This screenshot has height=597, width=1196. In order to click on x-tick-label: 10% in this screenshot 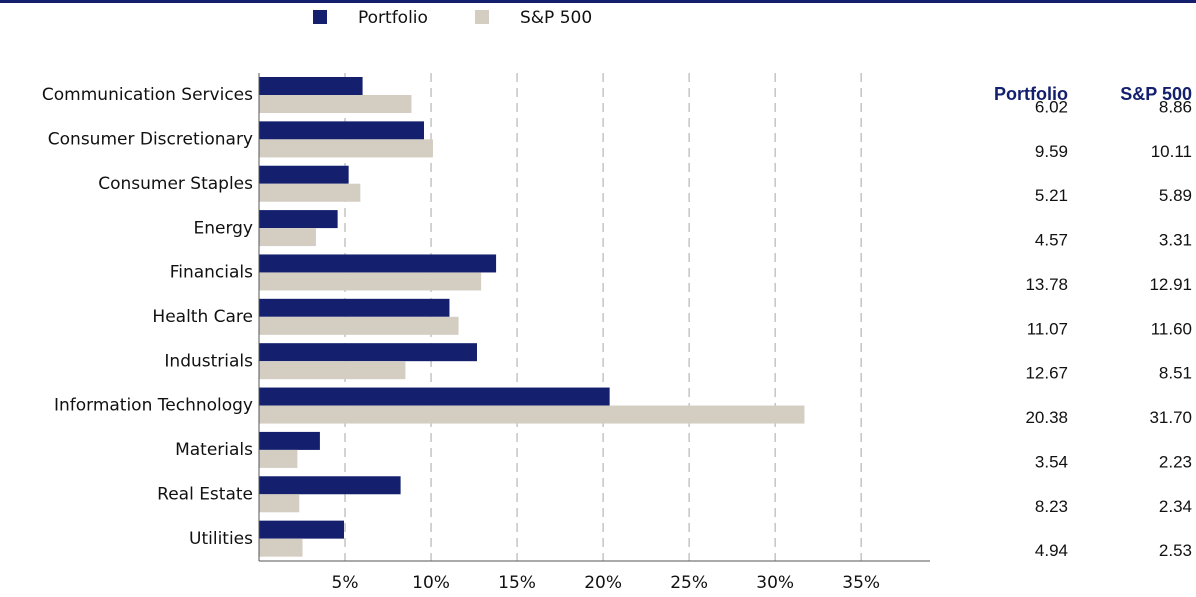, I will do `click(431, 583)`.